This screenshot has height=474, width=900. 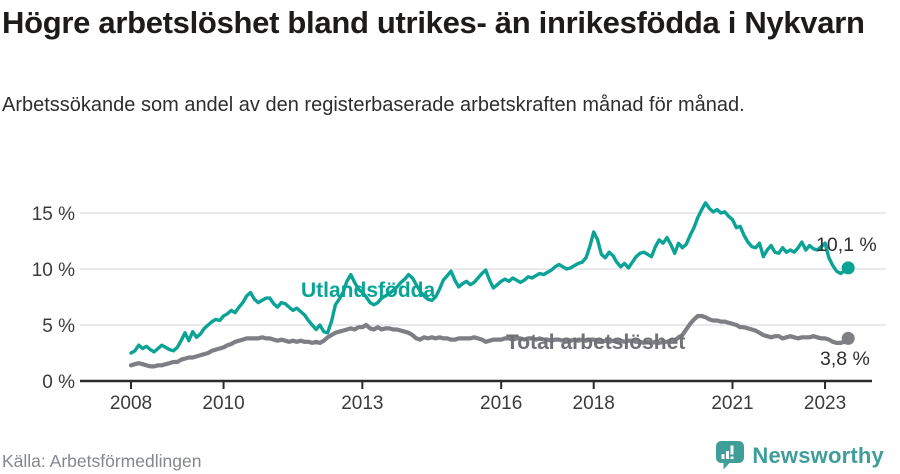 I want to click on y-axis-tick-labels: 15 % 10 % 5 % 0 %, so click(x=53, y=298).